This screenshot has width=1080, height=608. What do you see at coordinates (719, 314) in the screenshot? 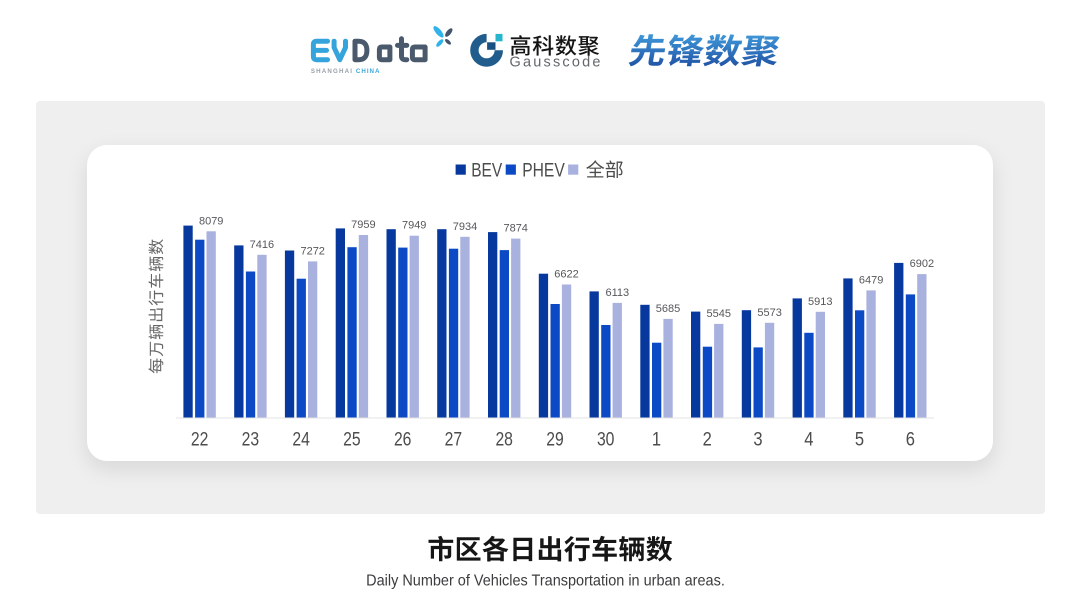
I see `svg-text: 5545` at bounding box center [719, 314].